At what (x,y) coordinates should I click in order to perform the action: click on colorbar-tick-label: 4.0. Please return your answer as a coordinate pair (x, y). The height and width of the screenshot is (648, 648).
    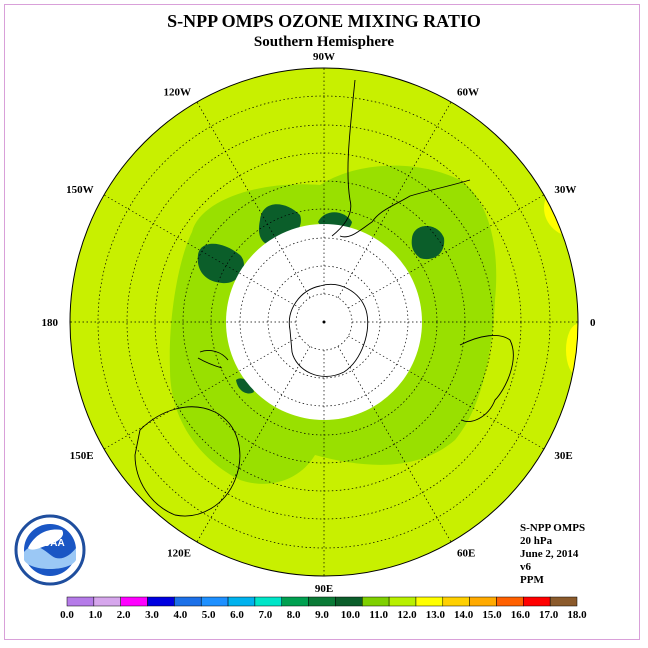
    Looking at the image, I should click on (180, 615).